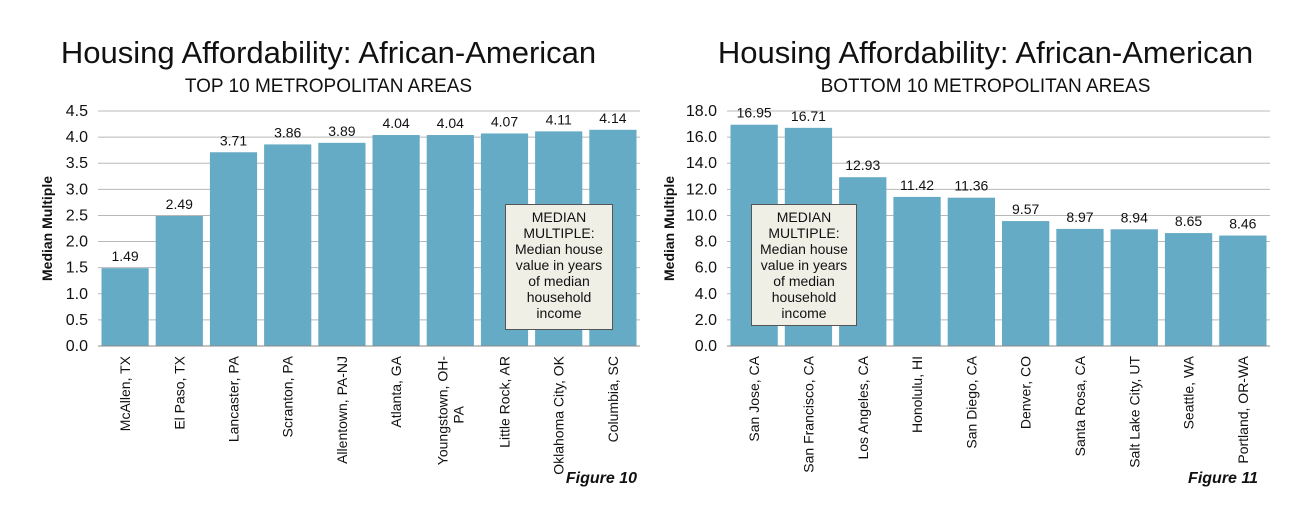 The width and height of the screenshot is (1314, 516). What do you see at coordinates (287, 132) in the screenshot?
I see `data-label: 3.86` at bounding box center [287, 132].